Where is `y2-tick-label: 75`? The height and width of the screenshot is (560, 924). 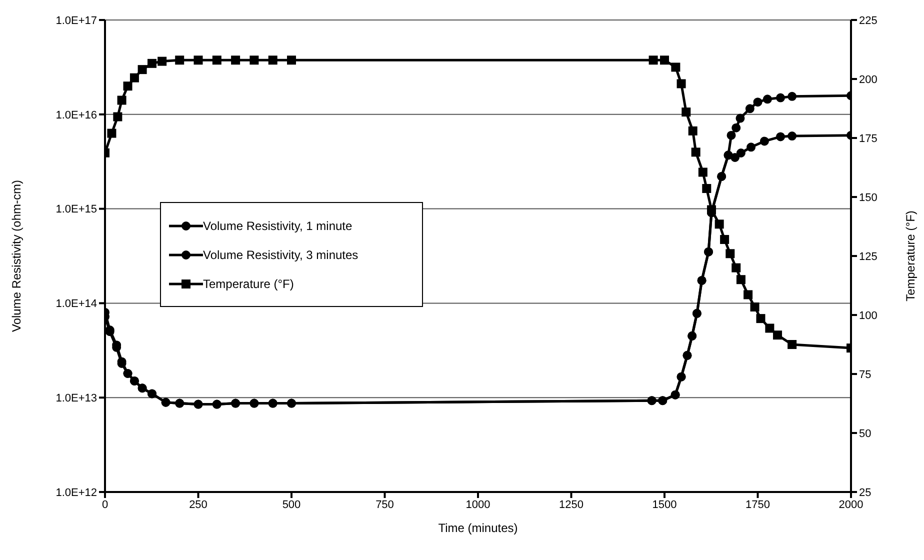 y2-tick-label: 75 is located at coordinates (865, 374).